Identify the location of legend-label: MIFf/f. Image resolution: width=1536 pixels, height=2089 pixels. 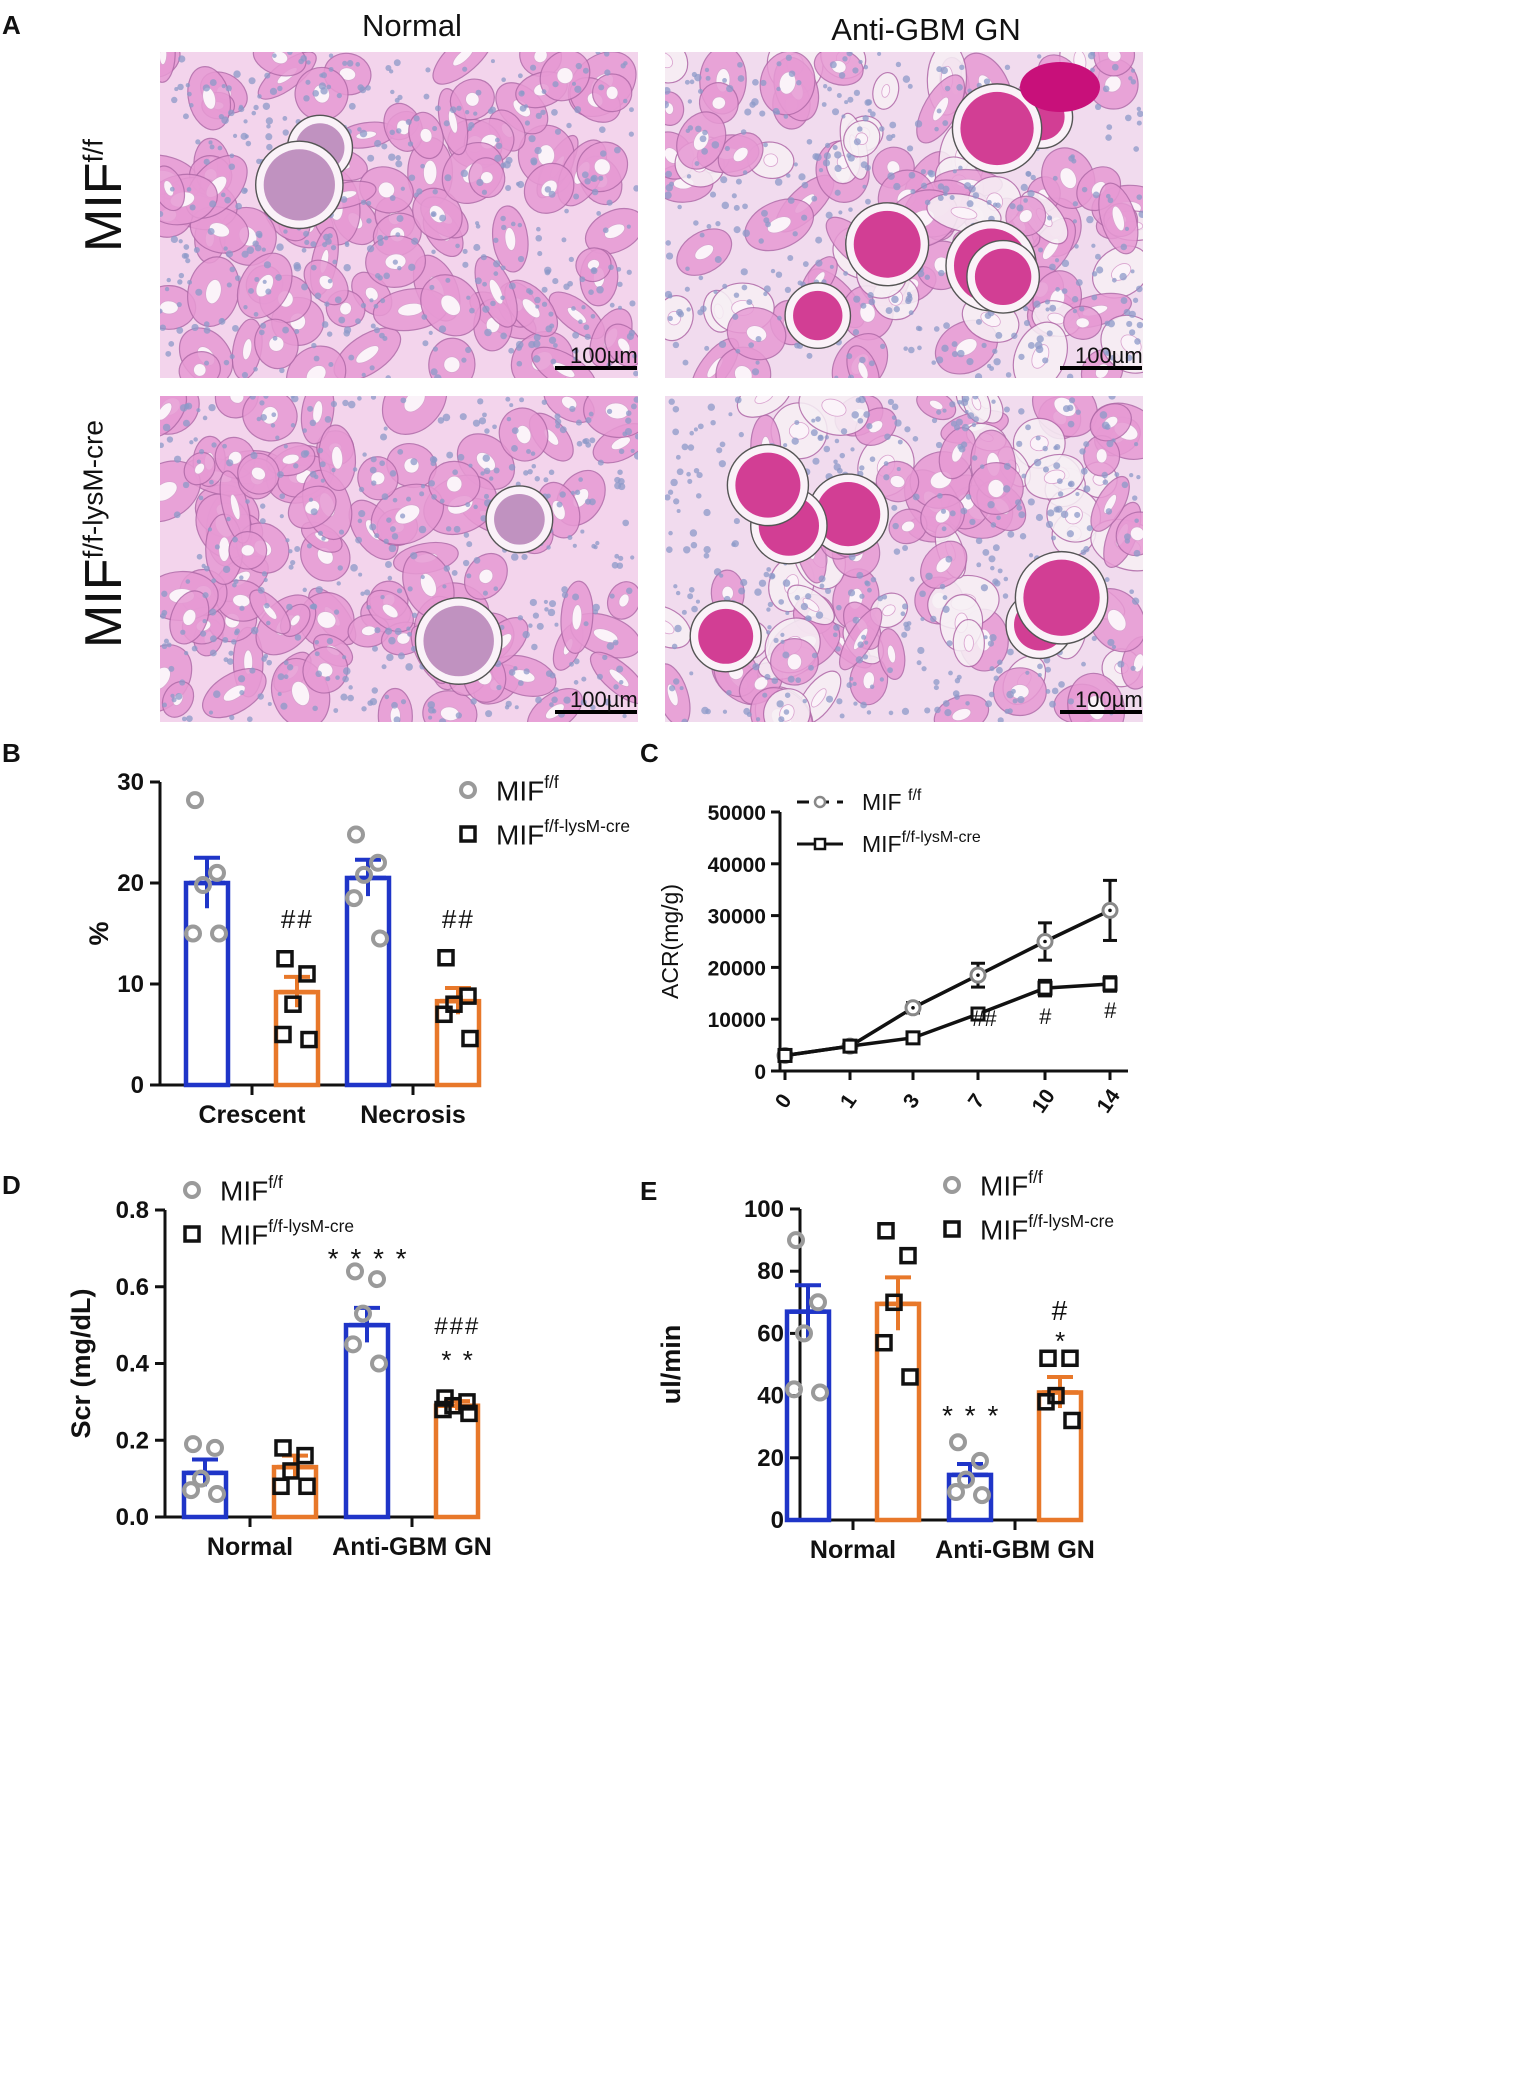
(1011, 1184).